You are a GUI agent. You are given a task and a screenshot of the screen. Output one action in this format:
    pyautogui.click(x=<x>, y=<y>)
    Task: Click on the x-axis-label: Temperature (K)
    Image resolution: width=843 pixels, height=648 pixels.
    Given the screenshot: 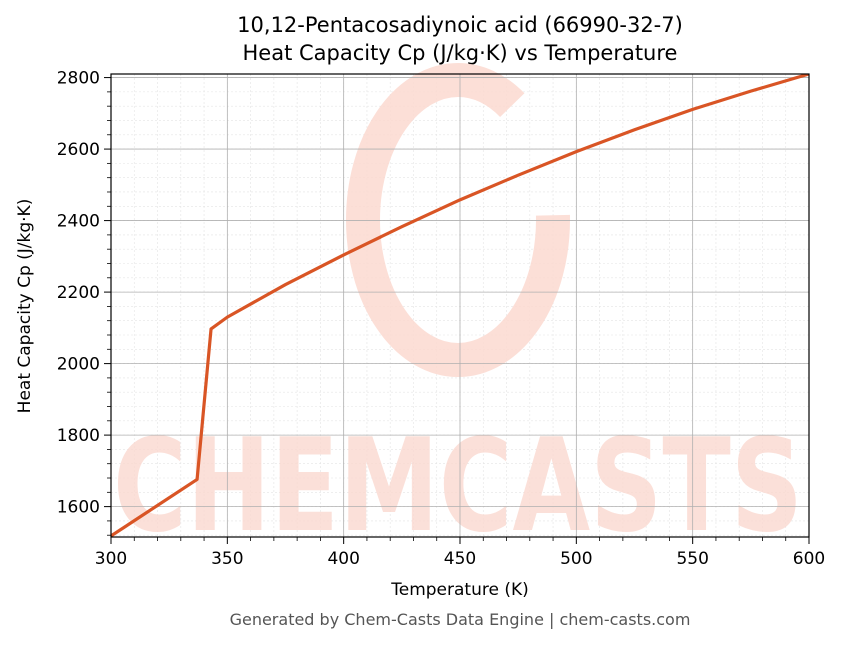 What is the action you would take?
    pyautogui.click(x=459, y=590)
    